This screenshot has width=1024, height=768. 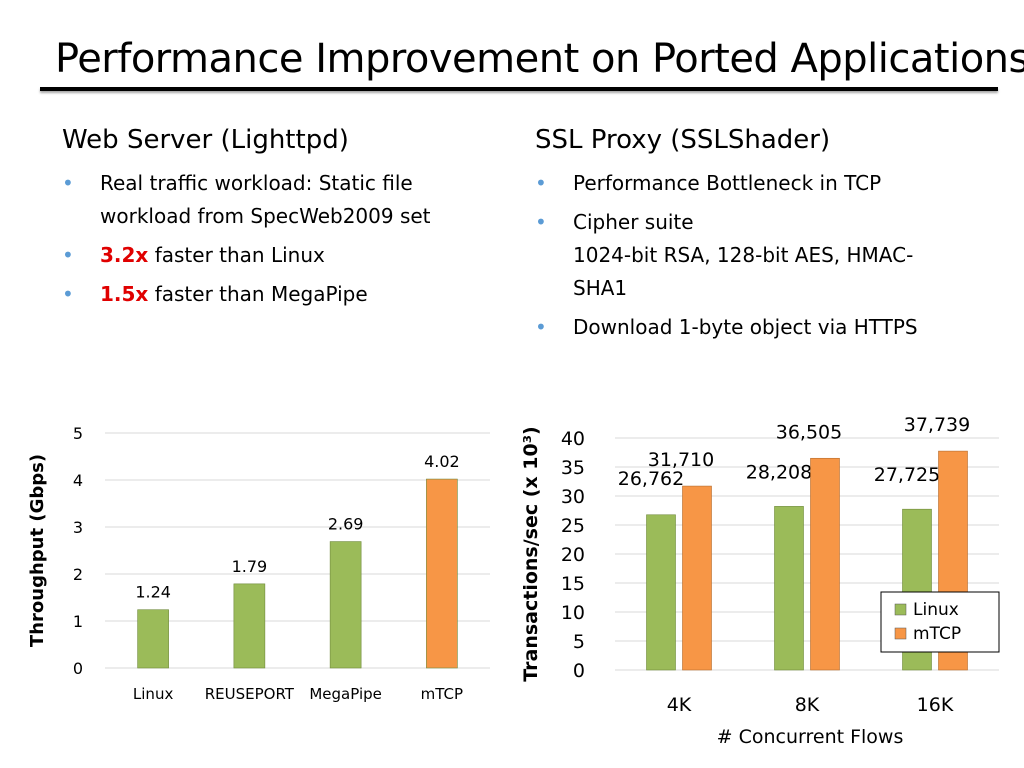 I want to click on data-label: 37,739, so click(x=937, y=425).